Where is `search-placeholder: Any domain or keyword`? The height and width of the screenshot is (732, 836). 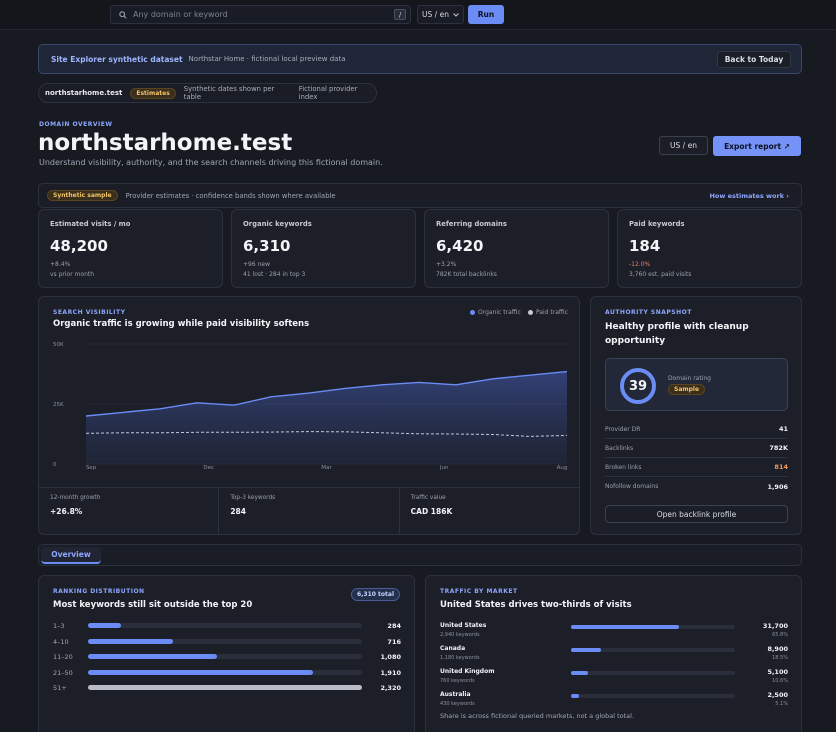 search-placeholder: Any domain or keyword is located at coordinates (180, 14).